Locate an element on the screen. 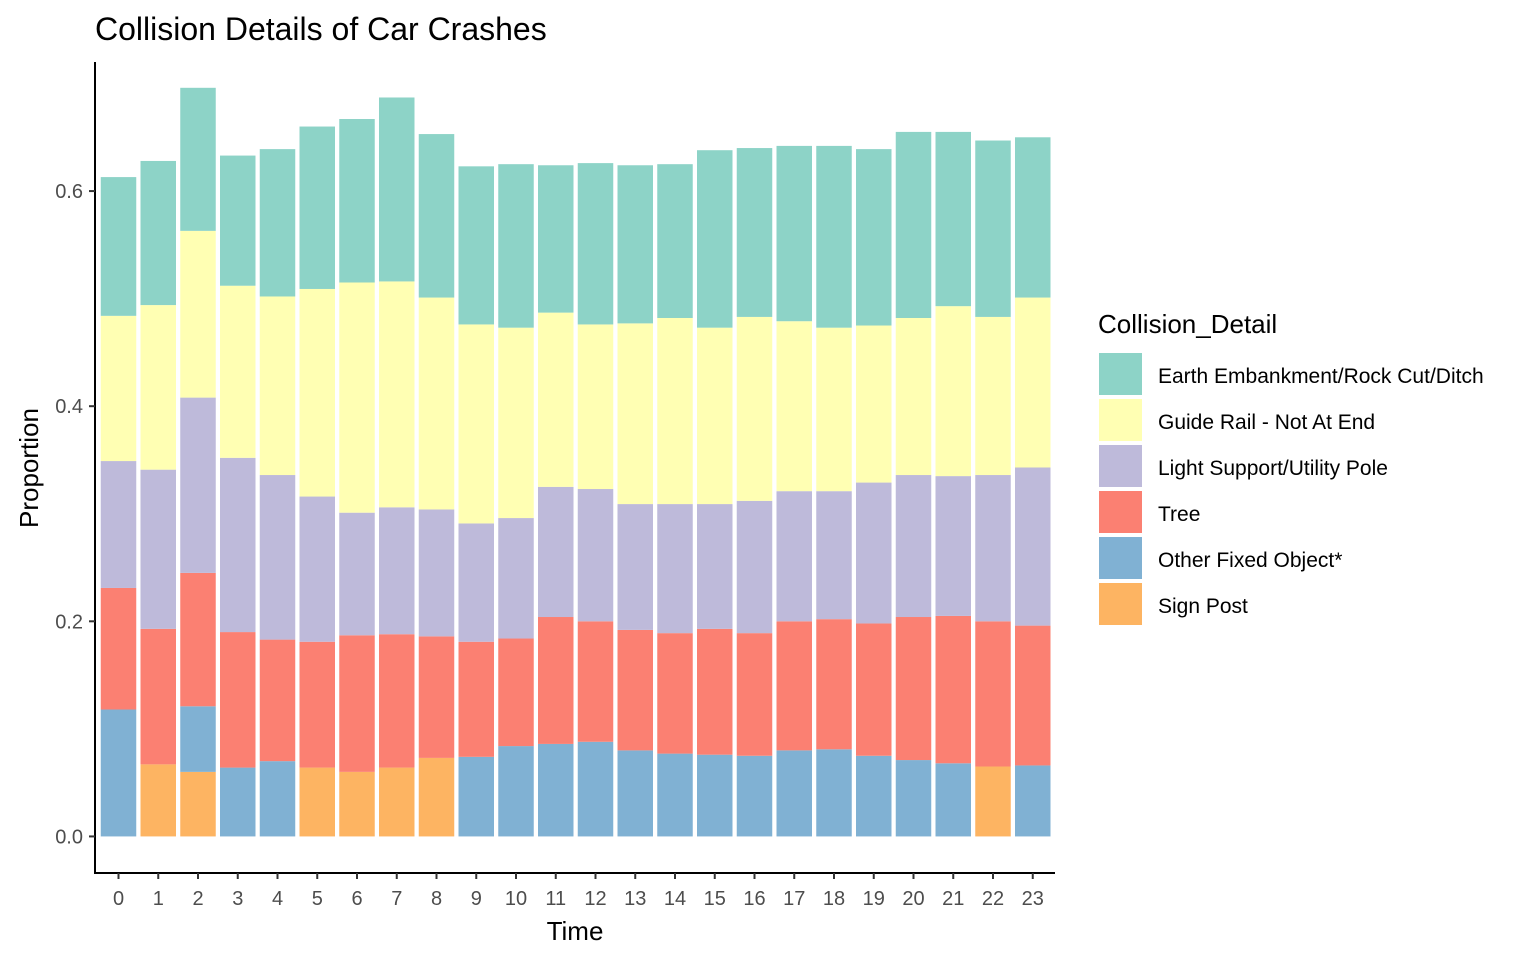 This screenshot has height=960, width=1536. legend-swatch-guide-rail-not-at-end is located at coordinates (1120, 420).